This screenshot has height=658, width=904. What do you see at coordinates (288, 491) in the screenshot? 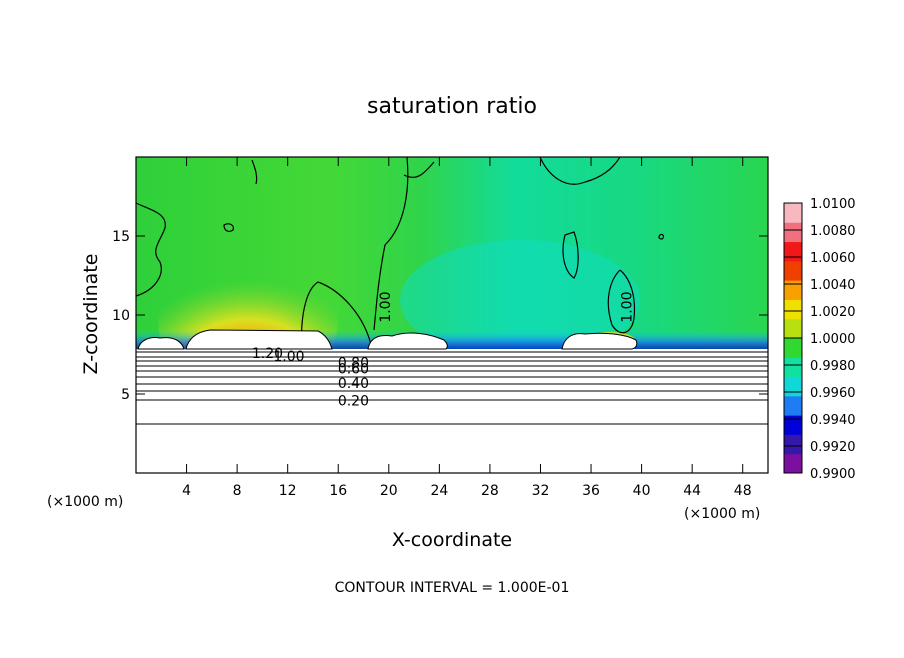
I see `x-tick-label: 12` at bounding box center [288, 491].